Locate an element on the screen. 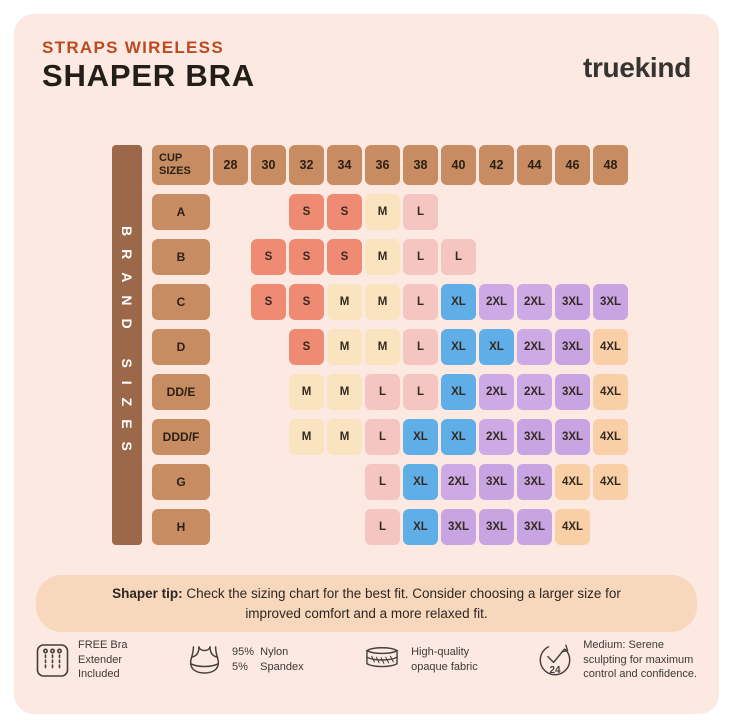 Image resolution: width=733 pixels, height=728 pixels. feature-text: FREE Bra Extender Included is located at coordinates (103, 660).